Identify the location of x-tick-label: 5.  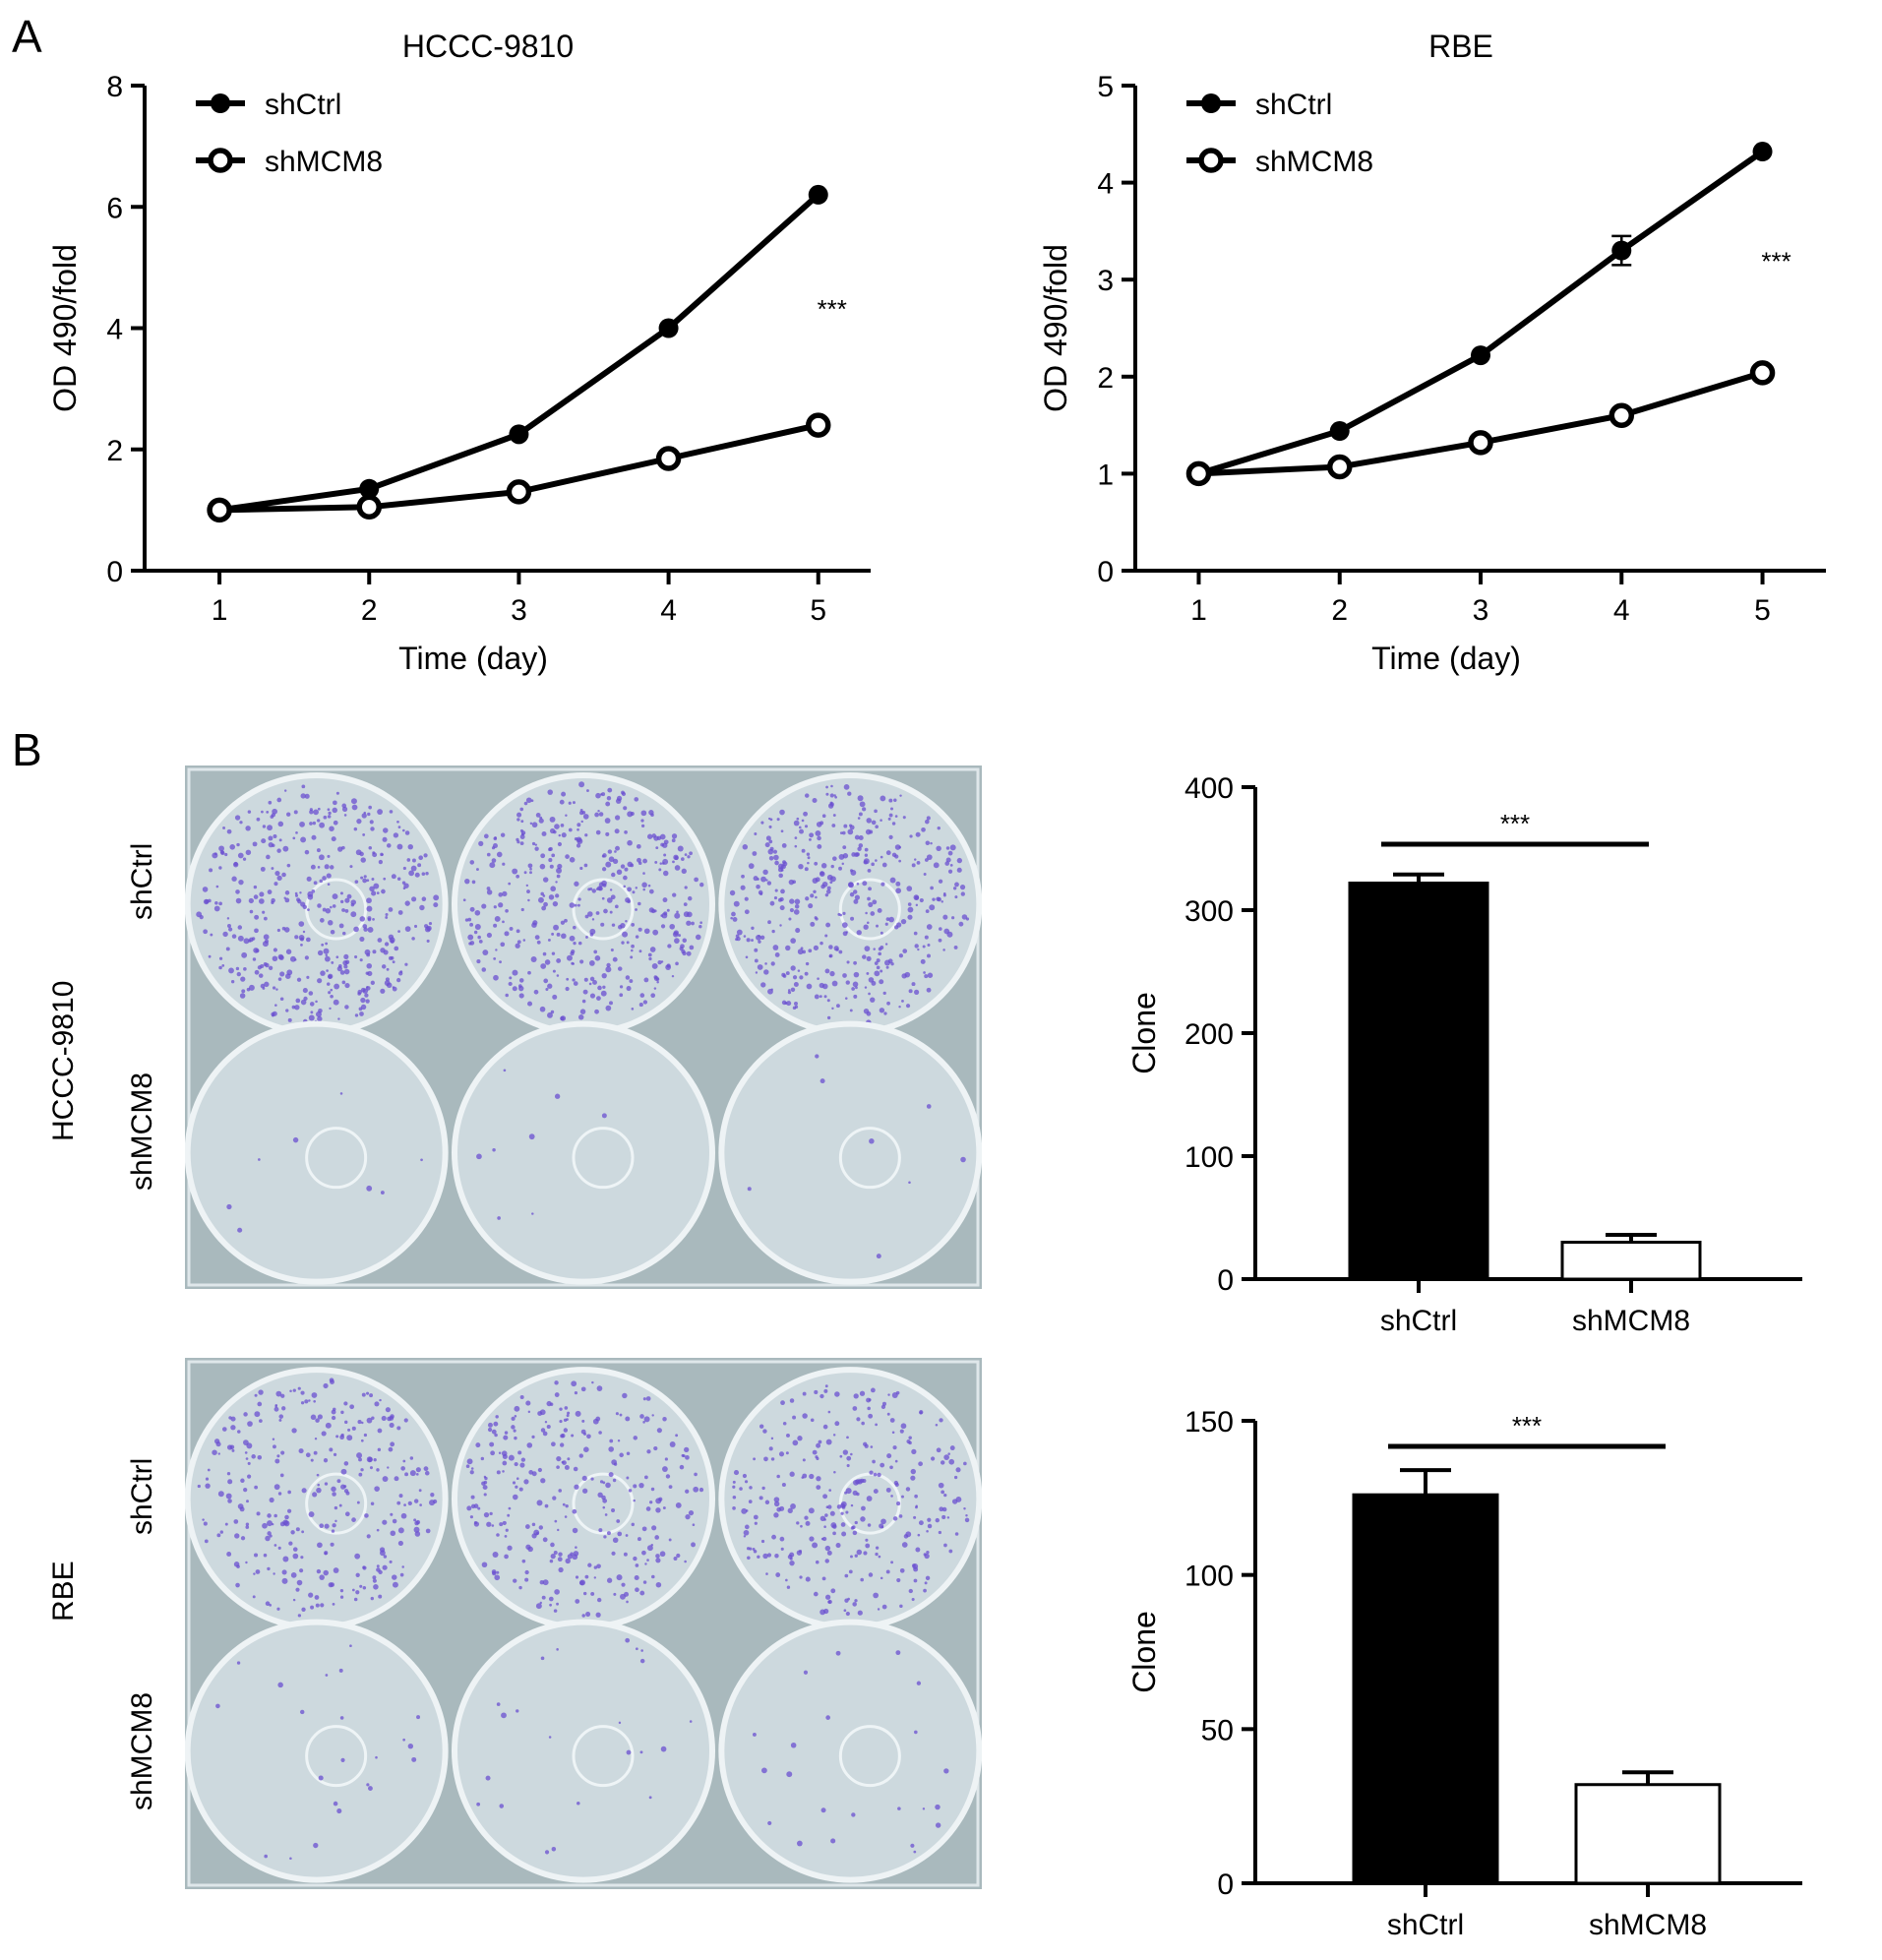
(1763, 610).